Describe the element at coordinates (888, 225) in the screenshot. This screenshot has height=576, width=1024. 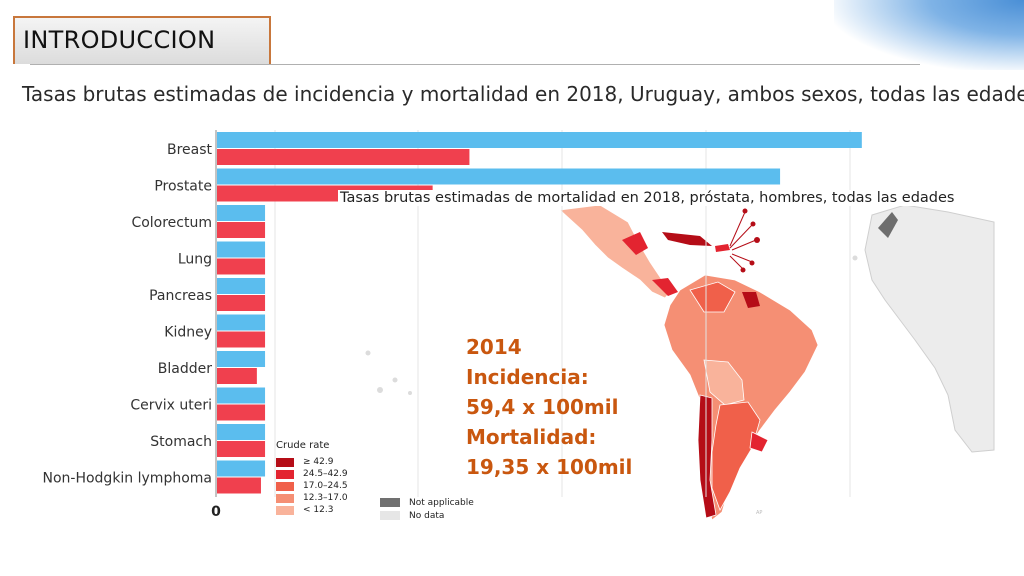
I see `not-applicable-region` at that location.